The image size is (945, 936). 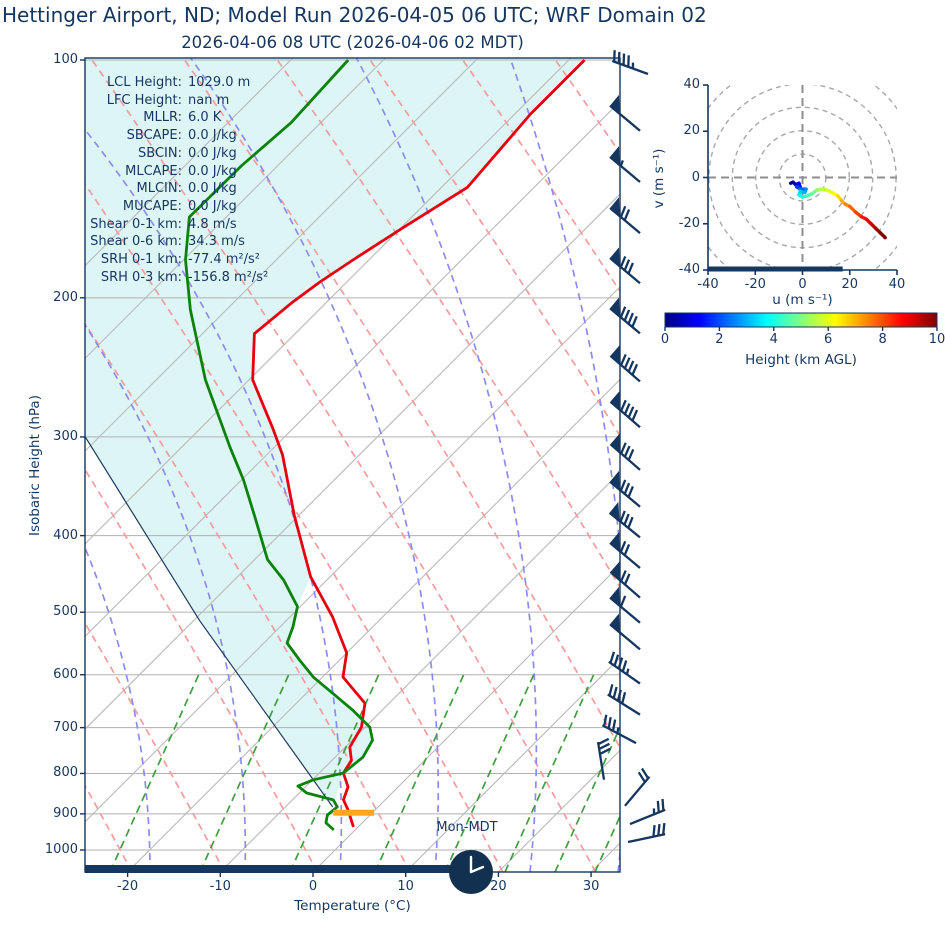 I want to click on hodograph-y-tick-label: 20, so click(x=691, y=131).